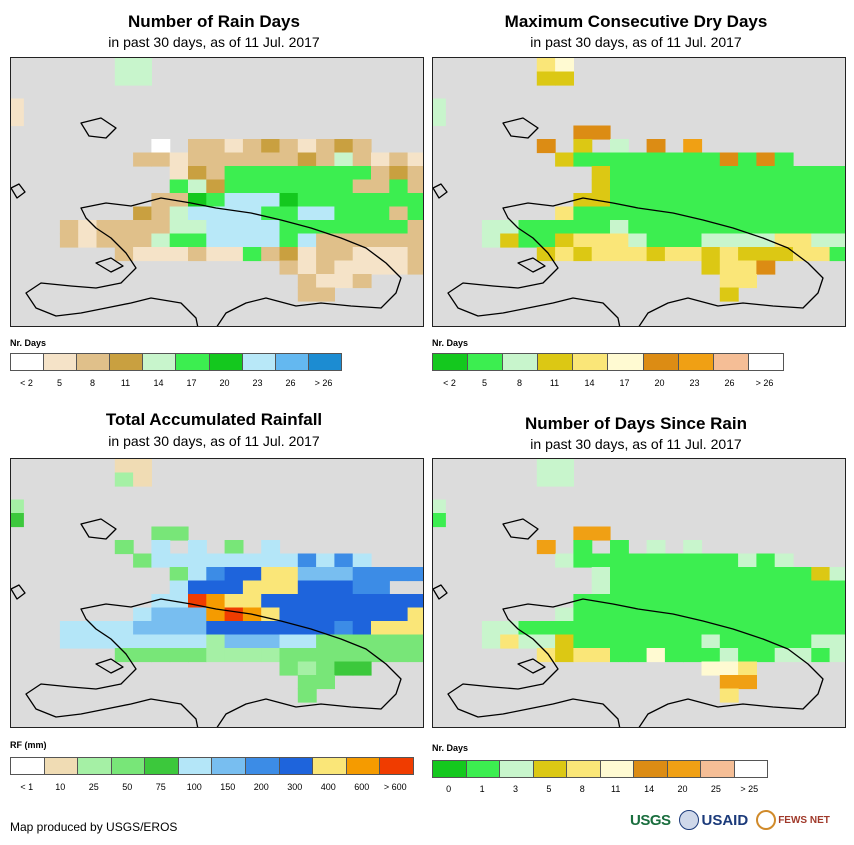 Image resolution: width=854 pixels, height=845 pixels. Describe the element at coordinates (27, 787) in the screenshot. I see `legend-tick-label: < 1` at that location.